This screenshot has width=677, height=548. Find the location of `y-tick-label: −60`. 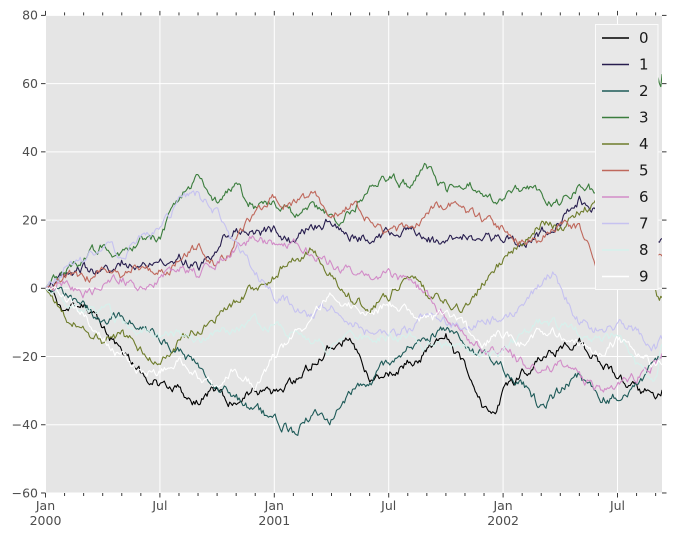

y-tick-label: −60 is located at coordinates (25, 492).